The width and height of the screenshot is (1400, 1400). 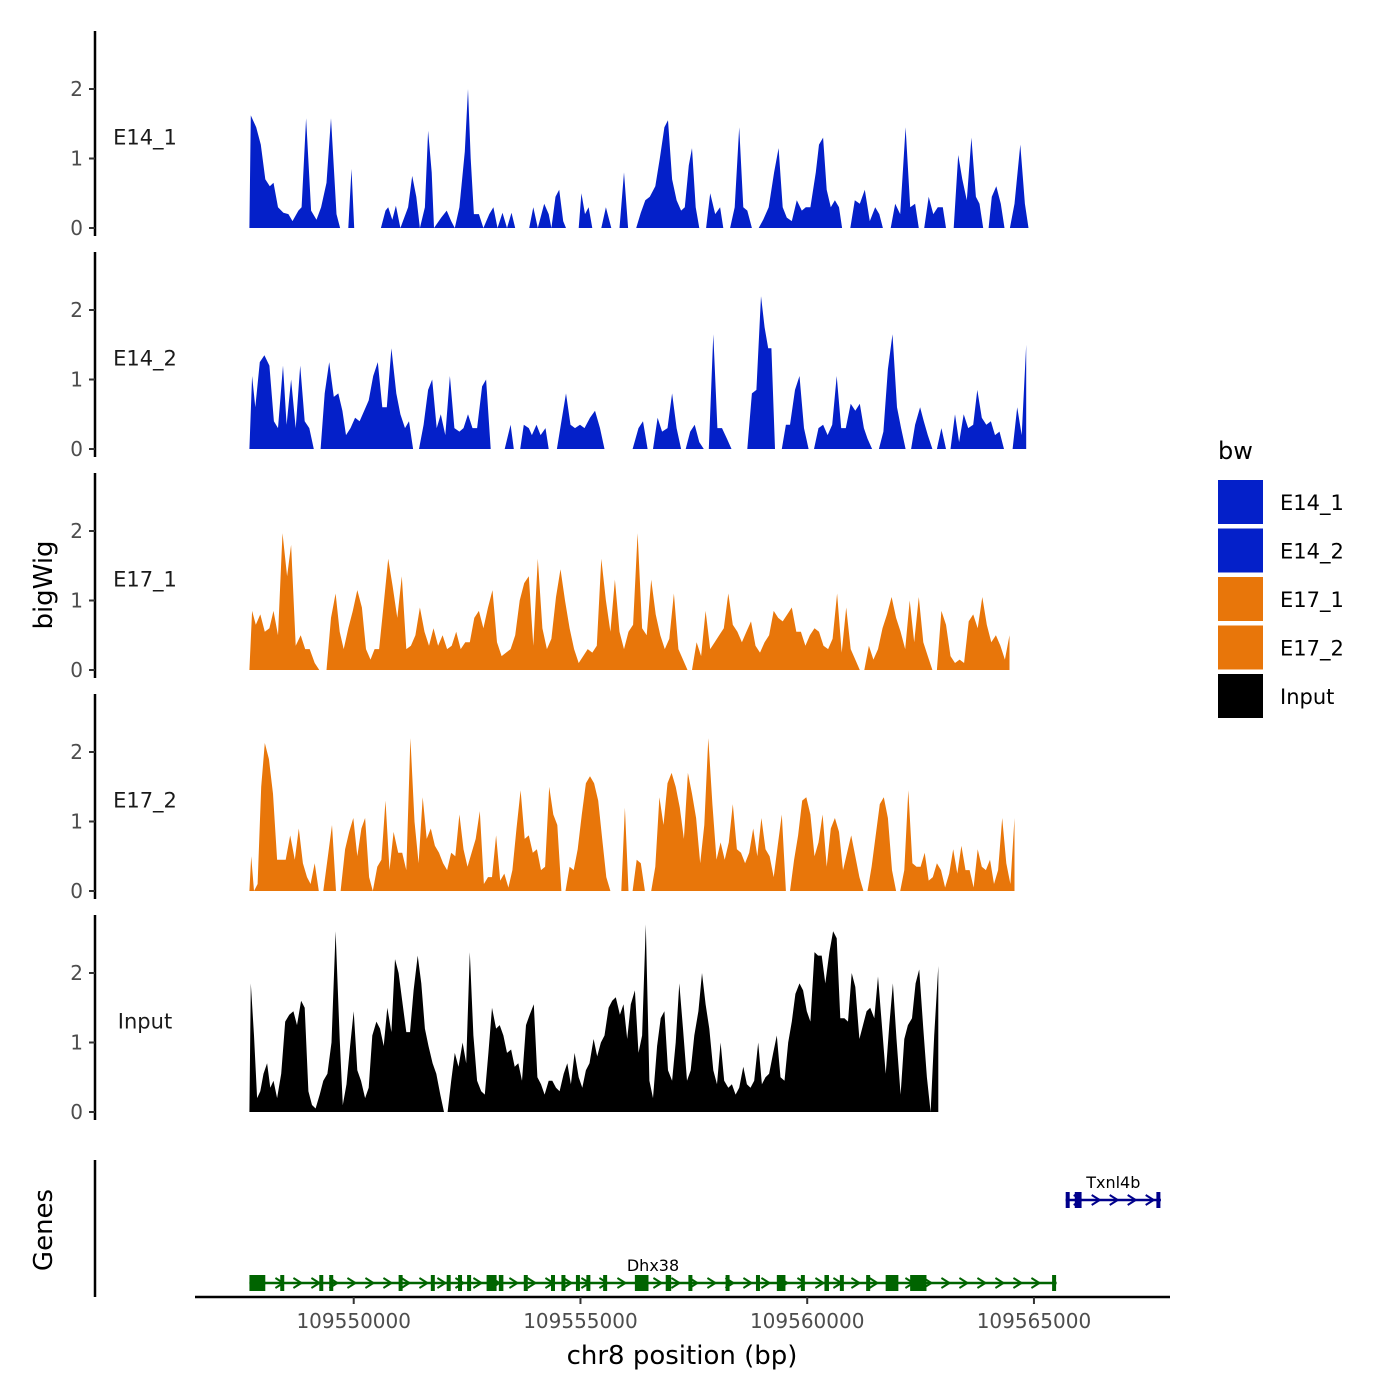 What do you see at coordinates (76, 310) in the screenshot?
I see `y-tick-label-e14-2-2: 2` at bounding box center [76, 310].